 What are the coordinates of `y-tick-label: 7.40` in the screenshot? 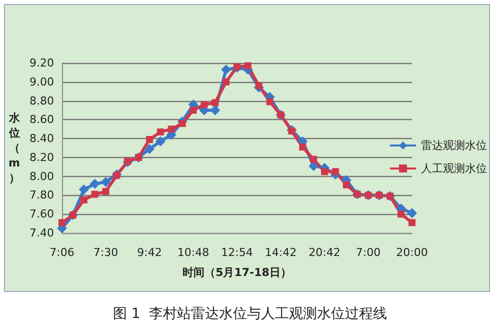 It's located at (42, 233).